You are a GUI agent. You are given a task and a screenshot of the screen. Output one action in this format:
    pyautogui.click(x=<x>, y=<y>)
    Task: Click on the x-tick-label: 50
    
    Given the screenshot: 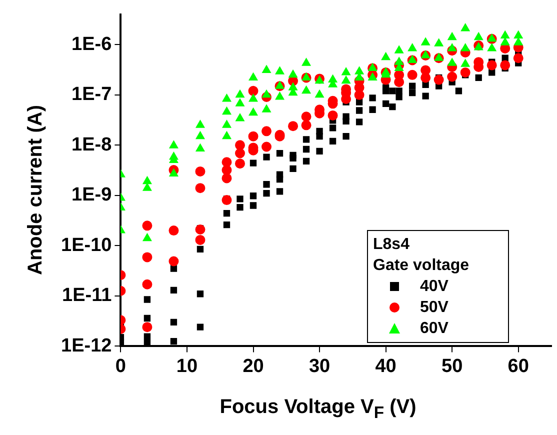 What is the action you would take?
    pyautogui.click(x=452, y=366)
    